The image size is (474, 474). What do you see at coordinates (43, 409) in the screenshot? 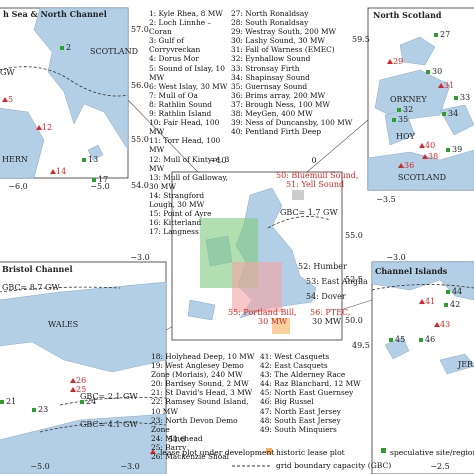
I see `site-number: 23` at bounding box center [43, 409].